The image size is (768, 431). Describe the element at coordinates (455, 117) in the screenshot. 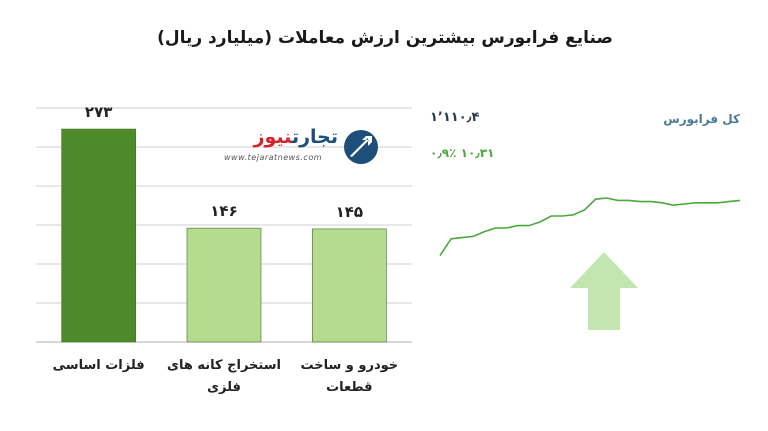

I see `index-value: ۱٬۱۱۰٫۴` at that location.